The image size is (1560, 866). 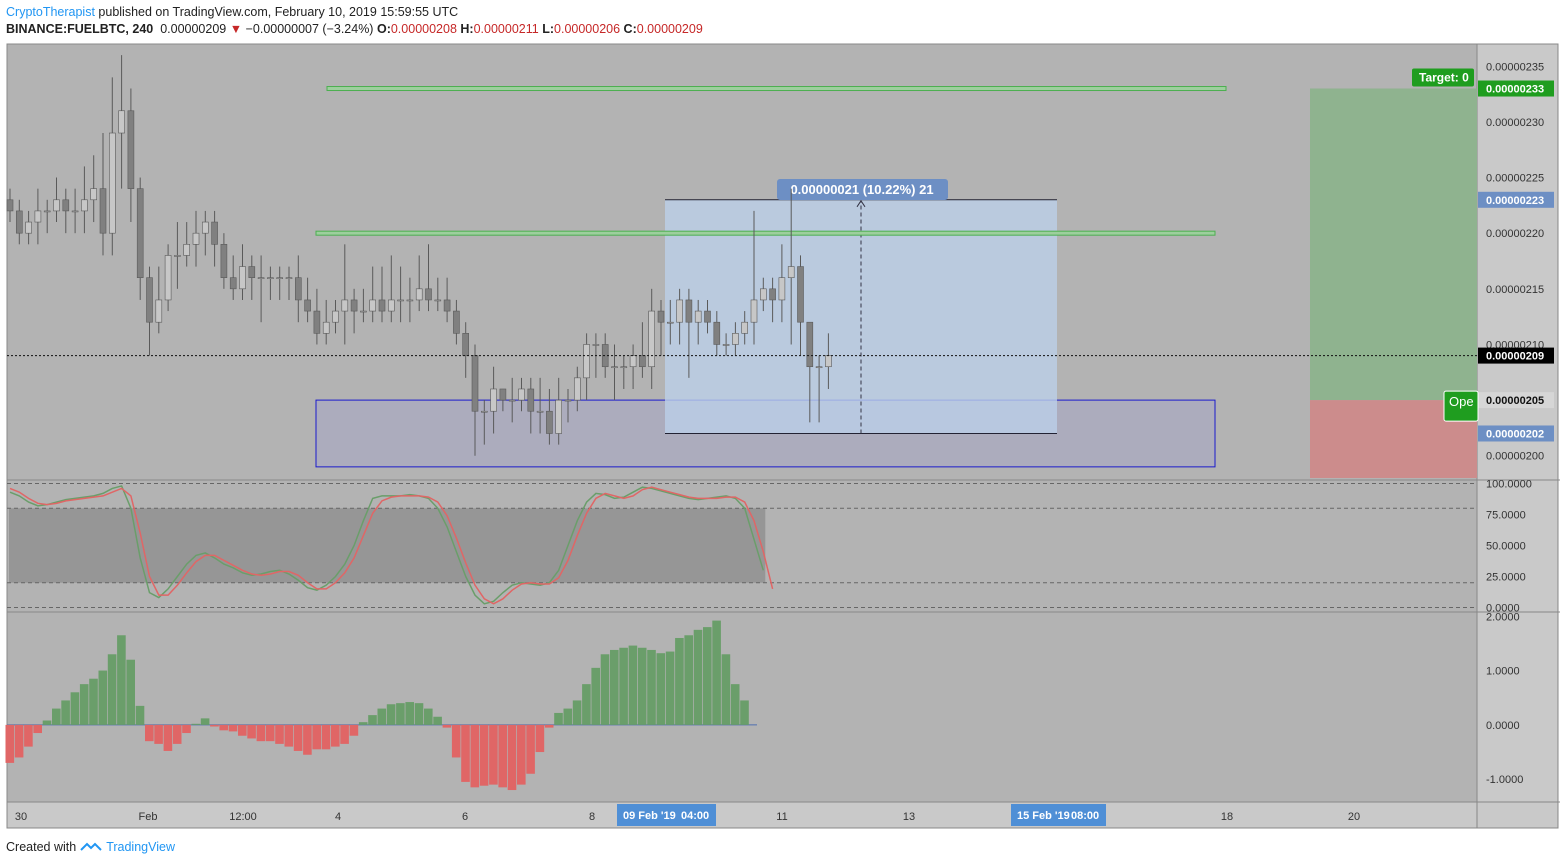 I want to click on stoch-band, so click(x=387, y=545).